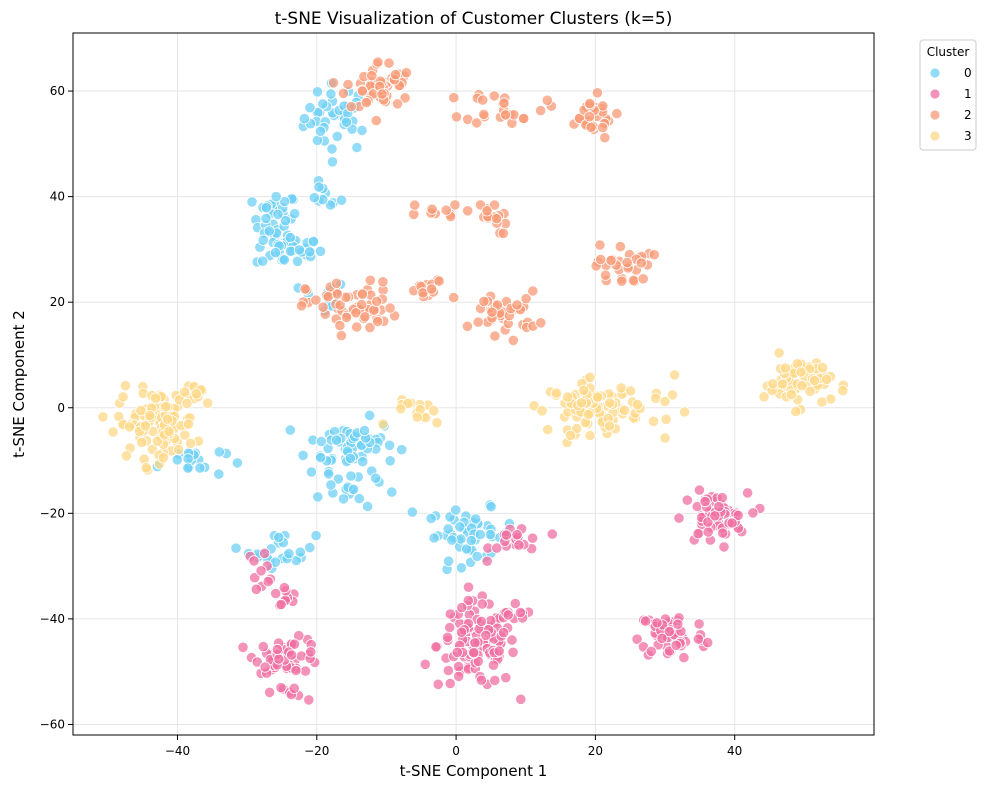 The height and width of the screenshot is (790, 991). I want to click on y-tick-label: 0, so click(61, 408).